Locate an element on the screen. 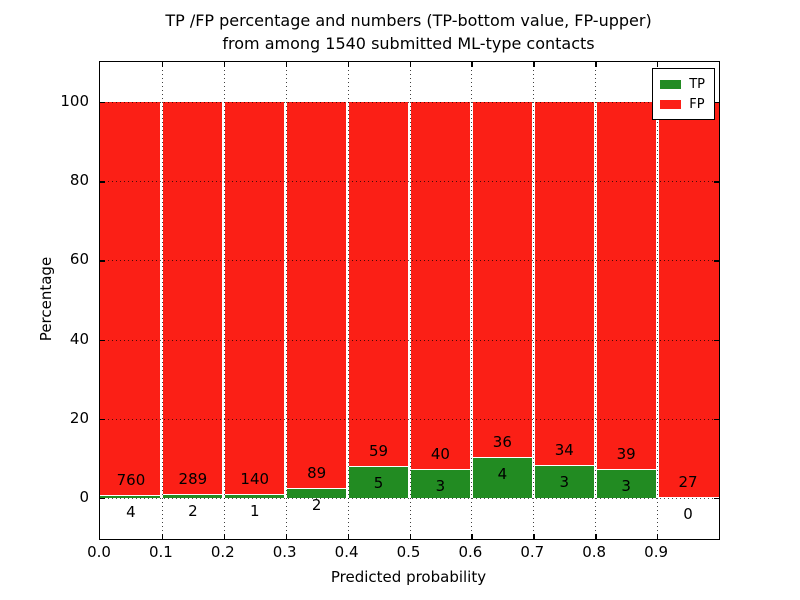 This screenshot has width=800, height=600. x-tick-label: 0.1 is located at coordinates (160, 552).